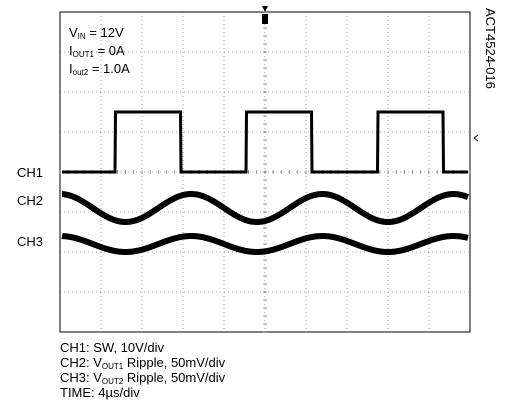  I want to click on trace-ch3, so click(265, 244).